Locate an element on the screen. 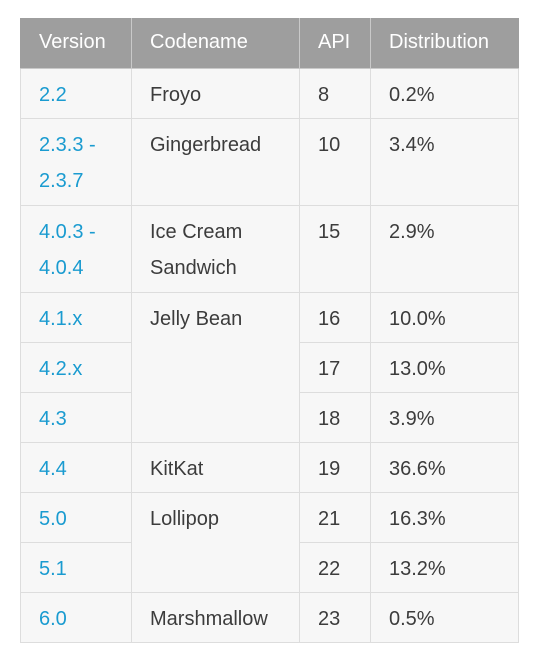  version-link: 4.4 is located at coordinates (53, 468).